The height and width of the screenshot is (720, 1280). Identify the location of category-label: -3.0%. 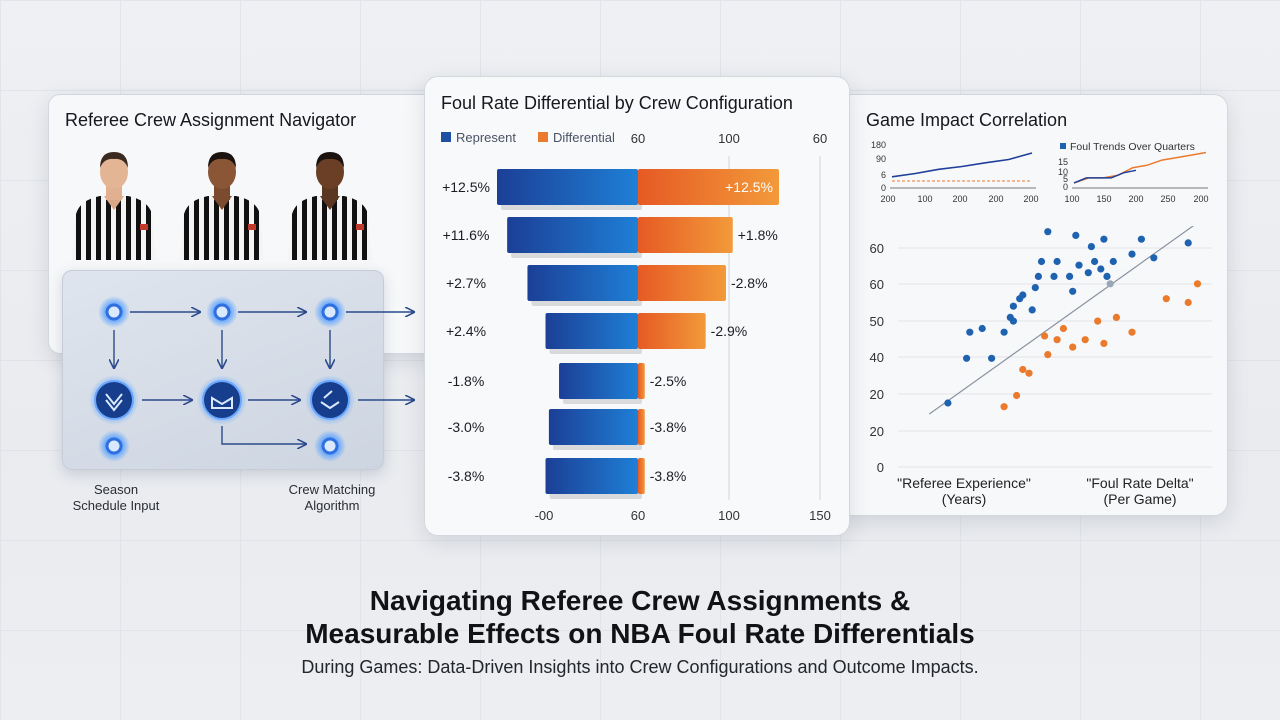
(466, 427).